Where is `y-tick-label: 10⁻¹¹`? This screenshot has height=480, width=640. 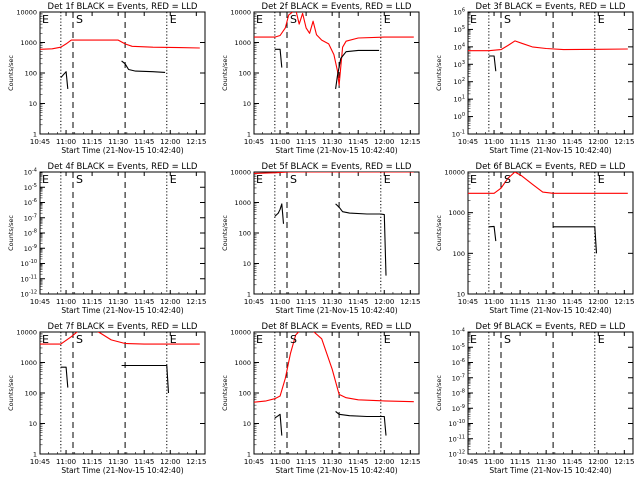
y-tick-label: 10⁻¹¹ is located at coordinates (457, 438).